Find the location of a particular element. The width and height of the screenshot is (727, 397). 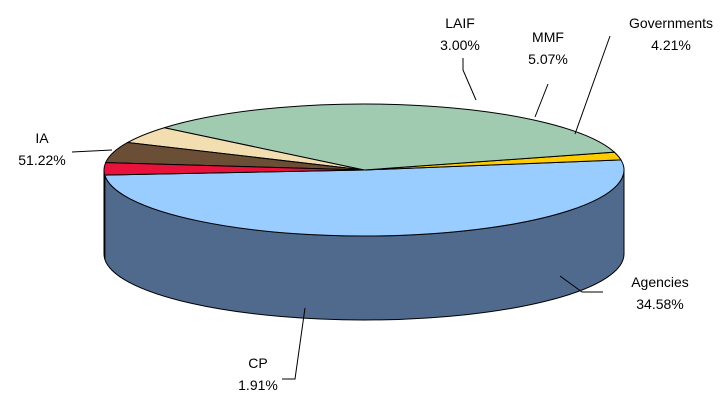

slice-side-laif is located at coordinates (104, 214).